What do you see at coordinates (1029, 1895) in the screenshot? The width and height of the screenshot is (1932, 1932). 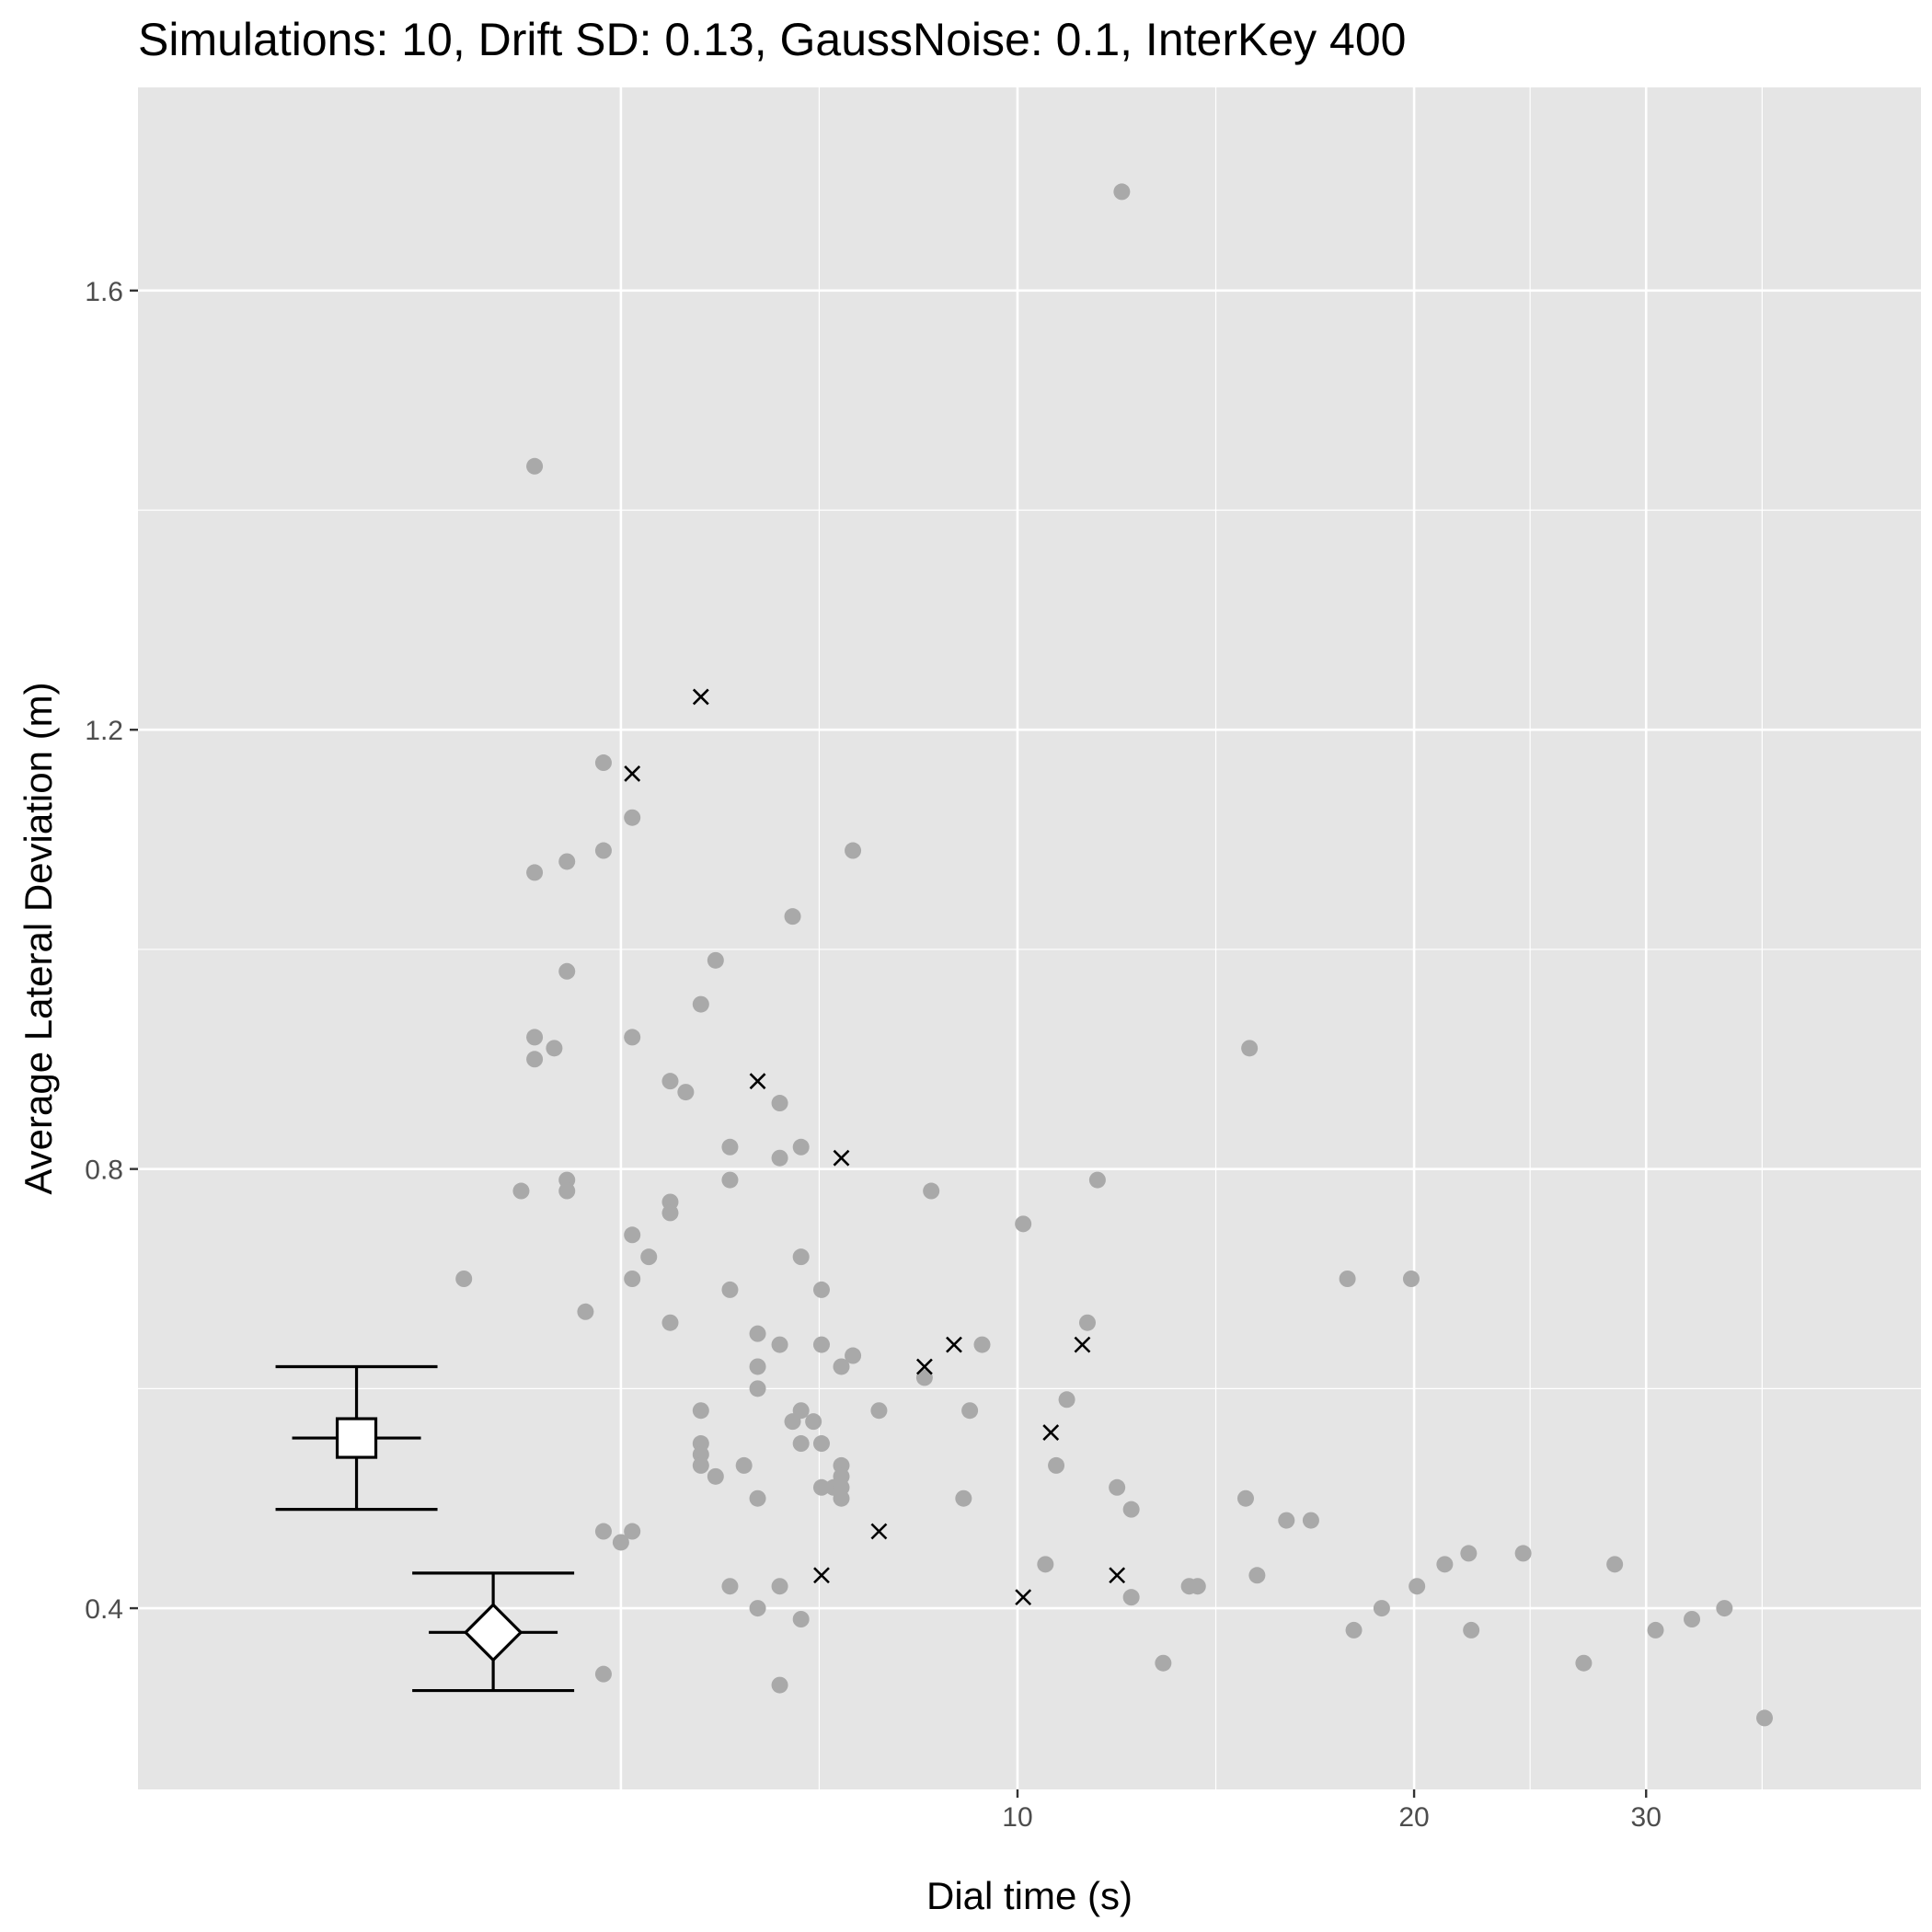 I see `x-axis-title: Dial time (s)` at bounding box center [1029, 1895].